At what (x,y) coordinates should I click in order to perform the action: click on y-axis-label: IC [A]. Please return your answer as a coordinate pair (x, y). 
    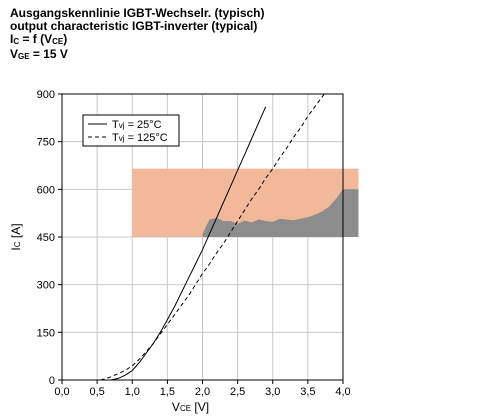
    Looking at the image, I should click on (16, 236).